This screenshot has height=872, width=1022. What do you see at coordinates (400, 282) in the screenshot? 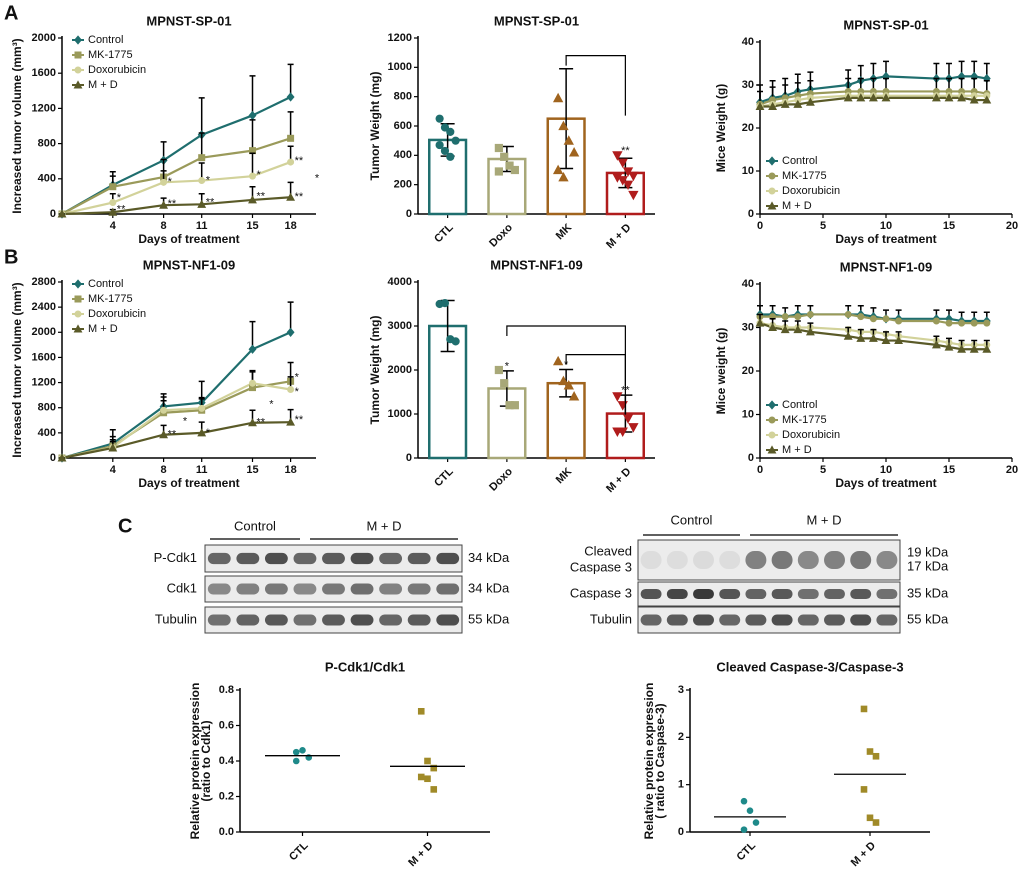
I see `y-tick-label: 4000` at bounding box center [400, 282].